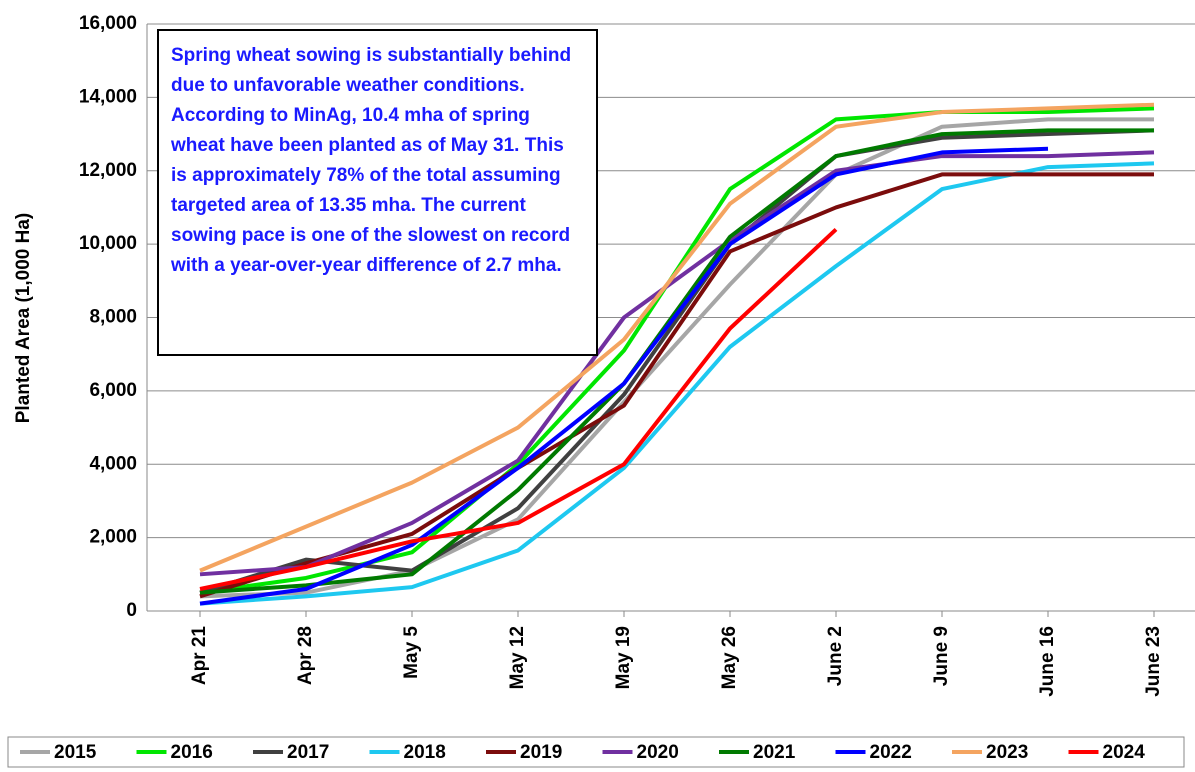  I want to click on legend-label: 2015, so click(75, 752).